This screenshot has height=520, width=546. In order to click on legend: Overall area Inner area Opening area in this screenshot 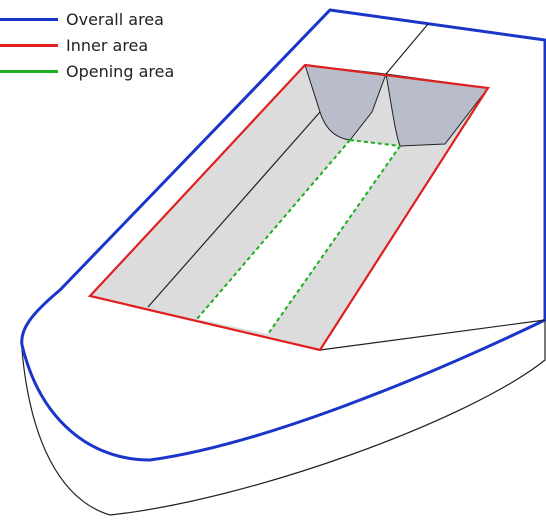, I will do `click(87, 45)`.